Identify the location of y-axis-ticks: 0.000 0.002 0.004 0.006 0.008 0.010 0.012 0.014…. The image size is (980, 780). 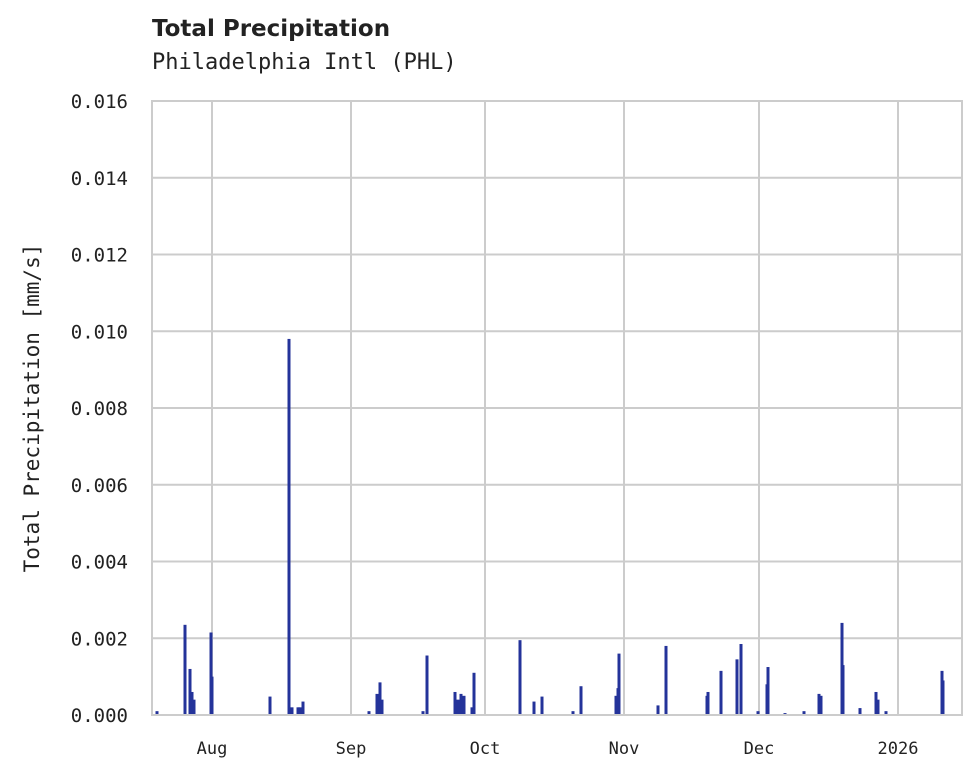
(99, 409).